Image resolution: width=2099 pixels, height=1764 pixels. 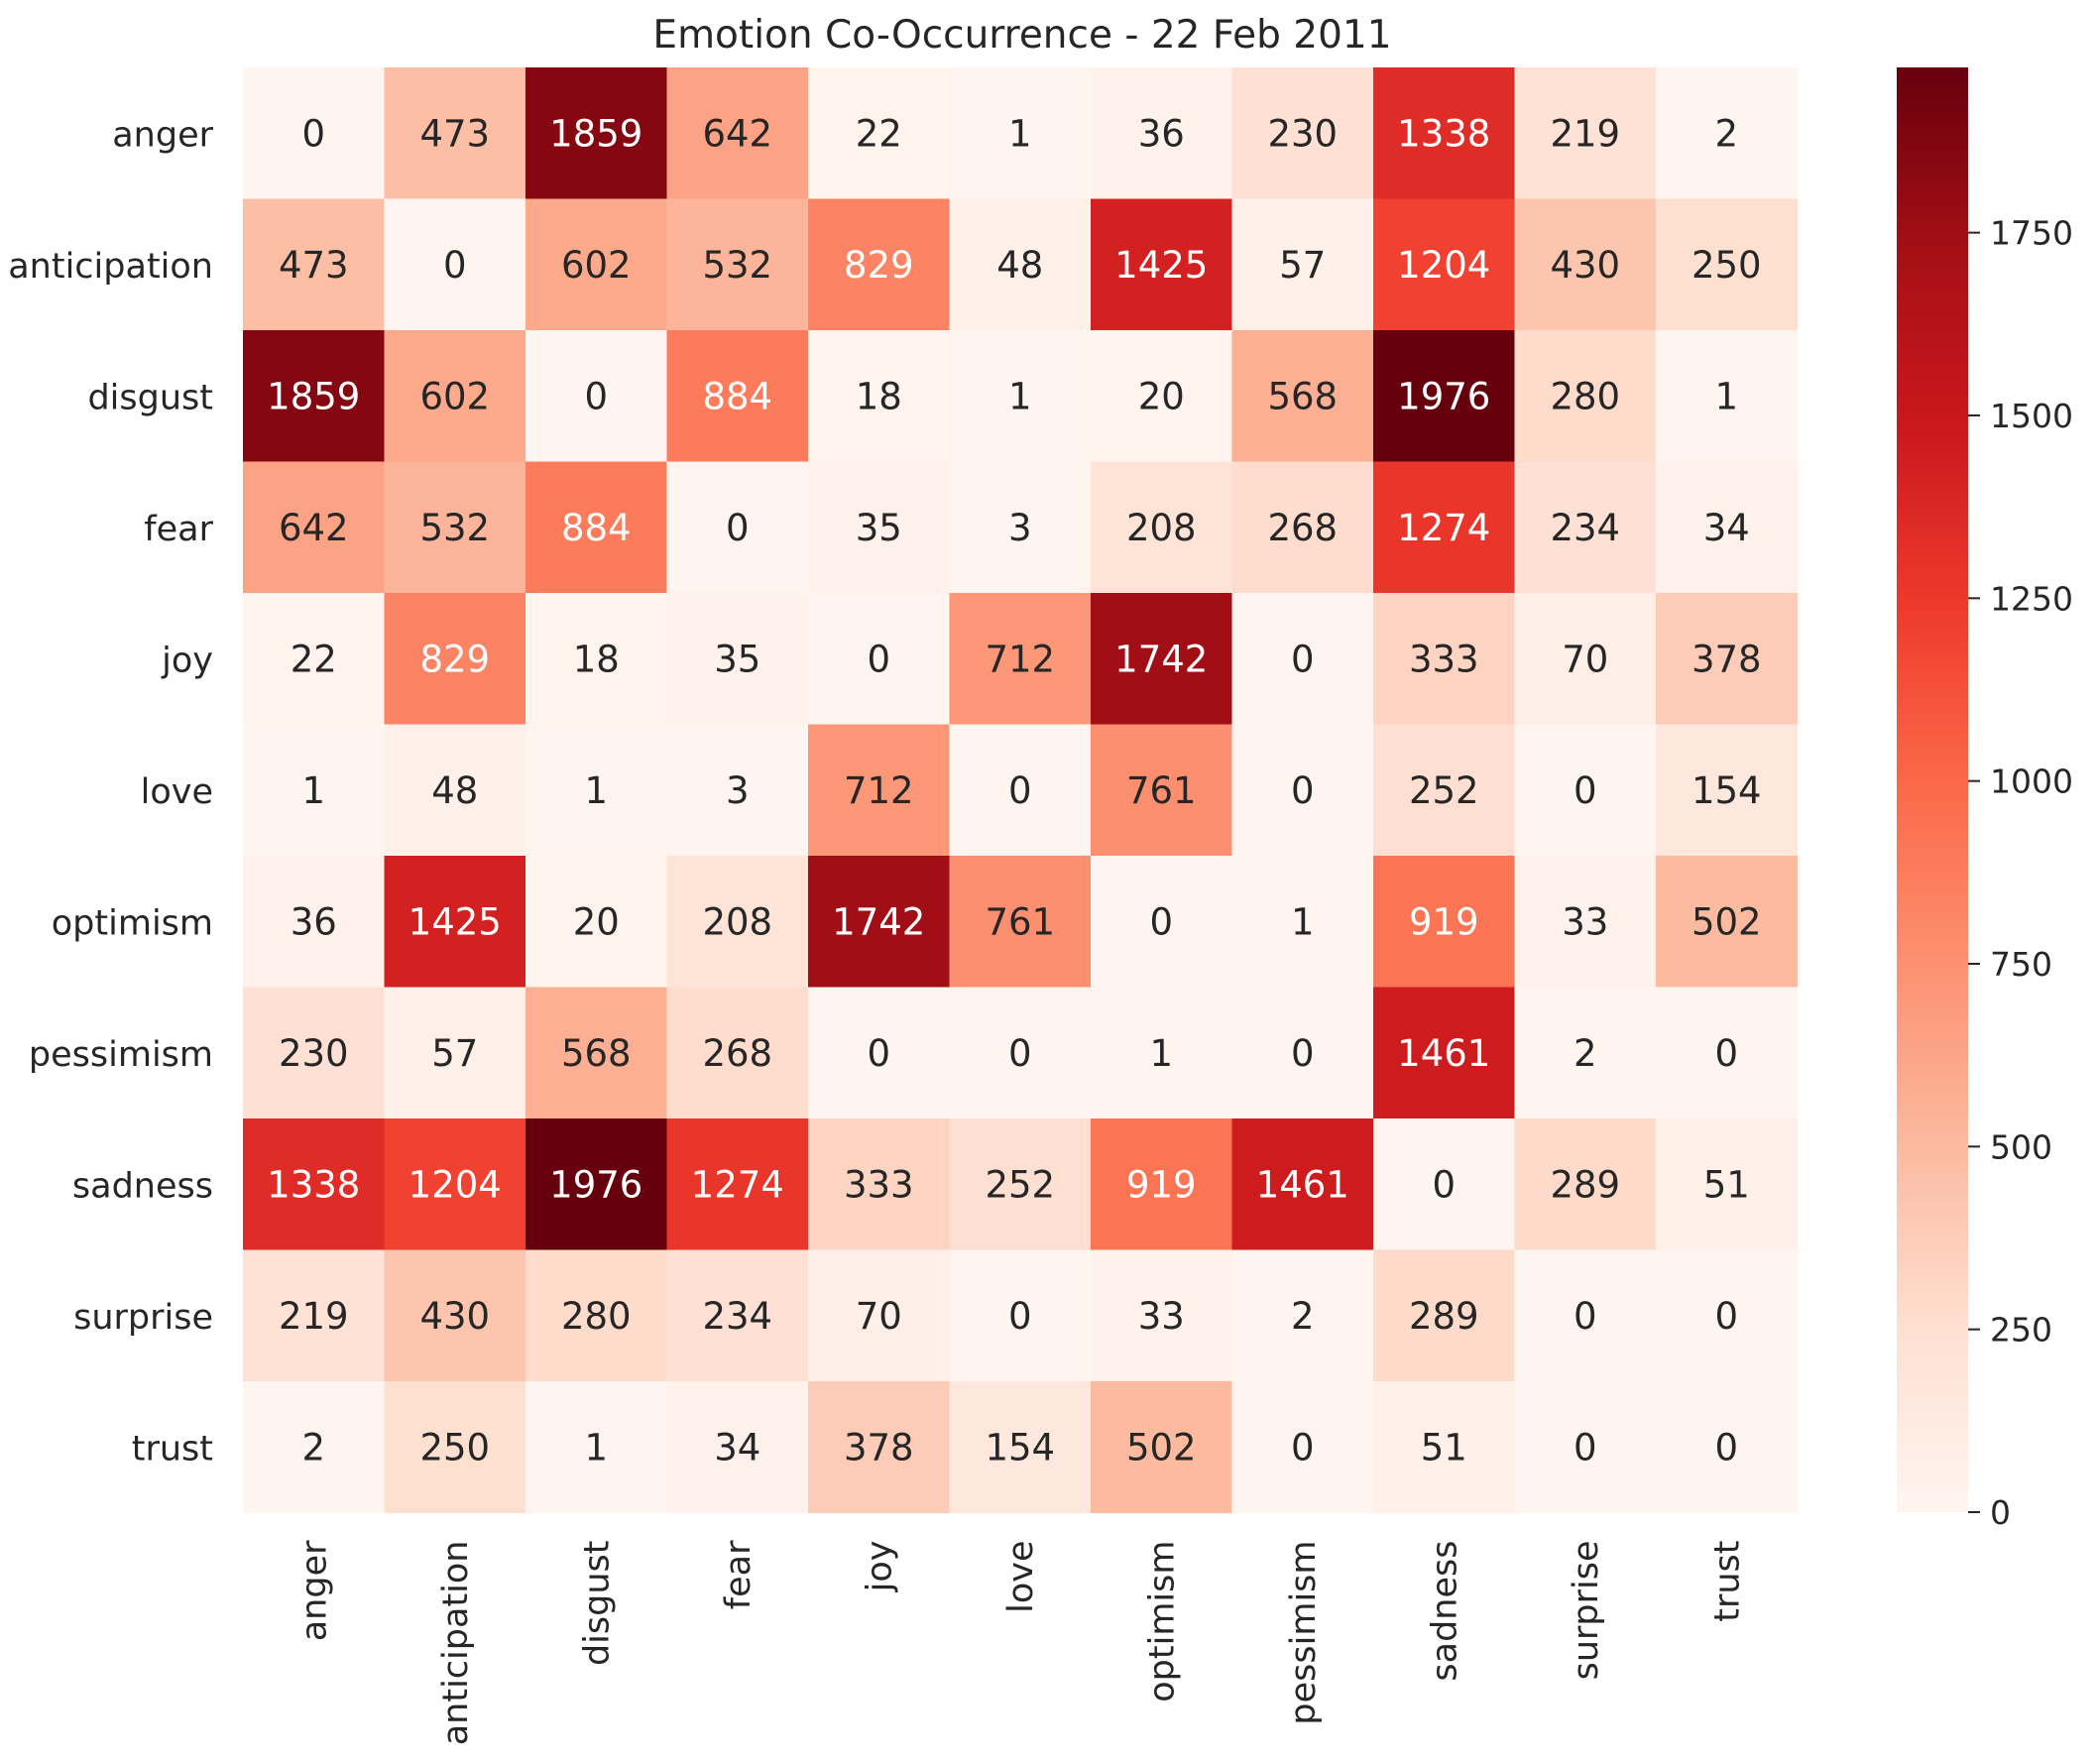 I want to click on column-label-optimism: optimism, so click(x=1162, y=1622).